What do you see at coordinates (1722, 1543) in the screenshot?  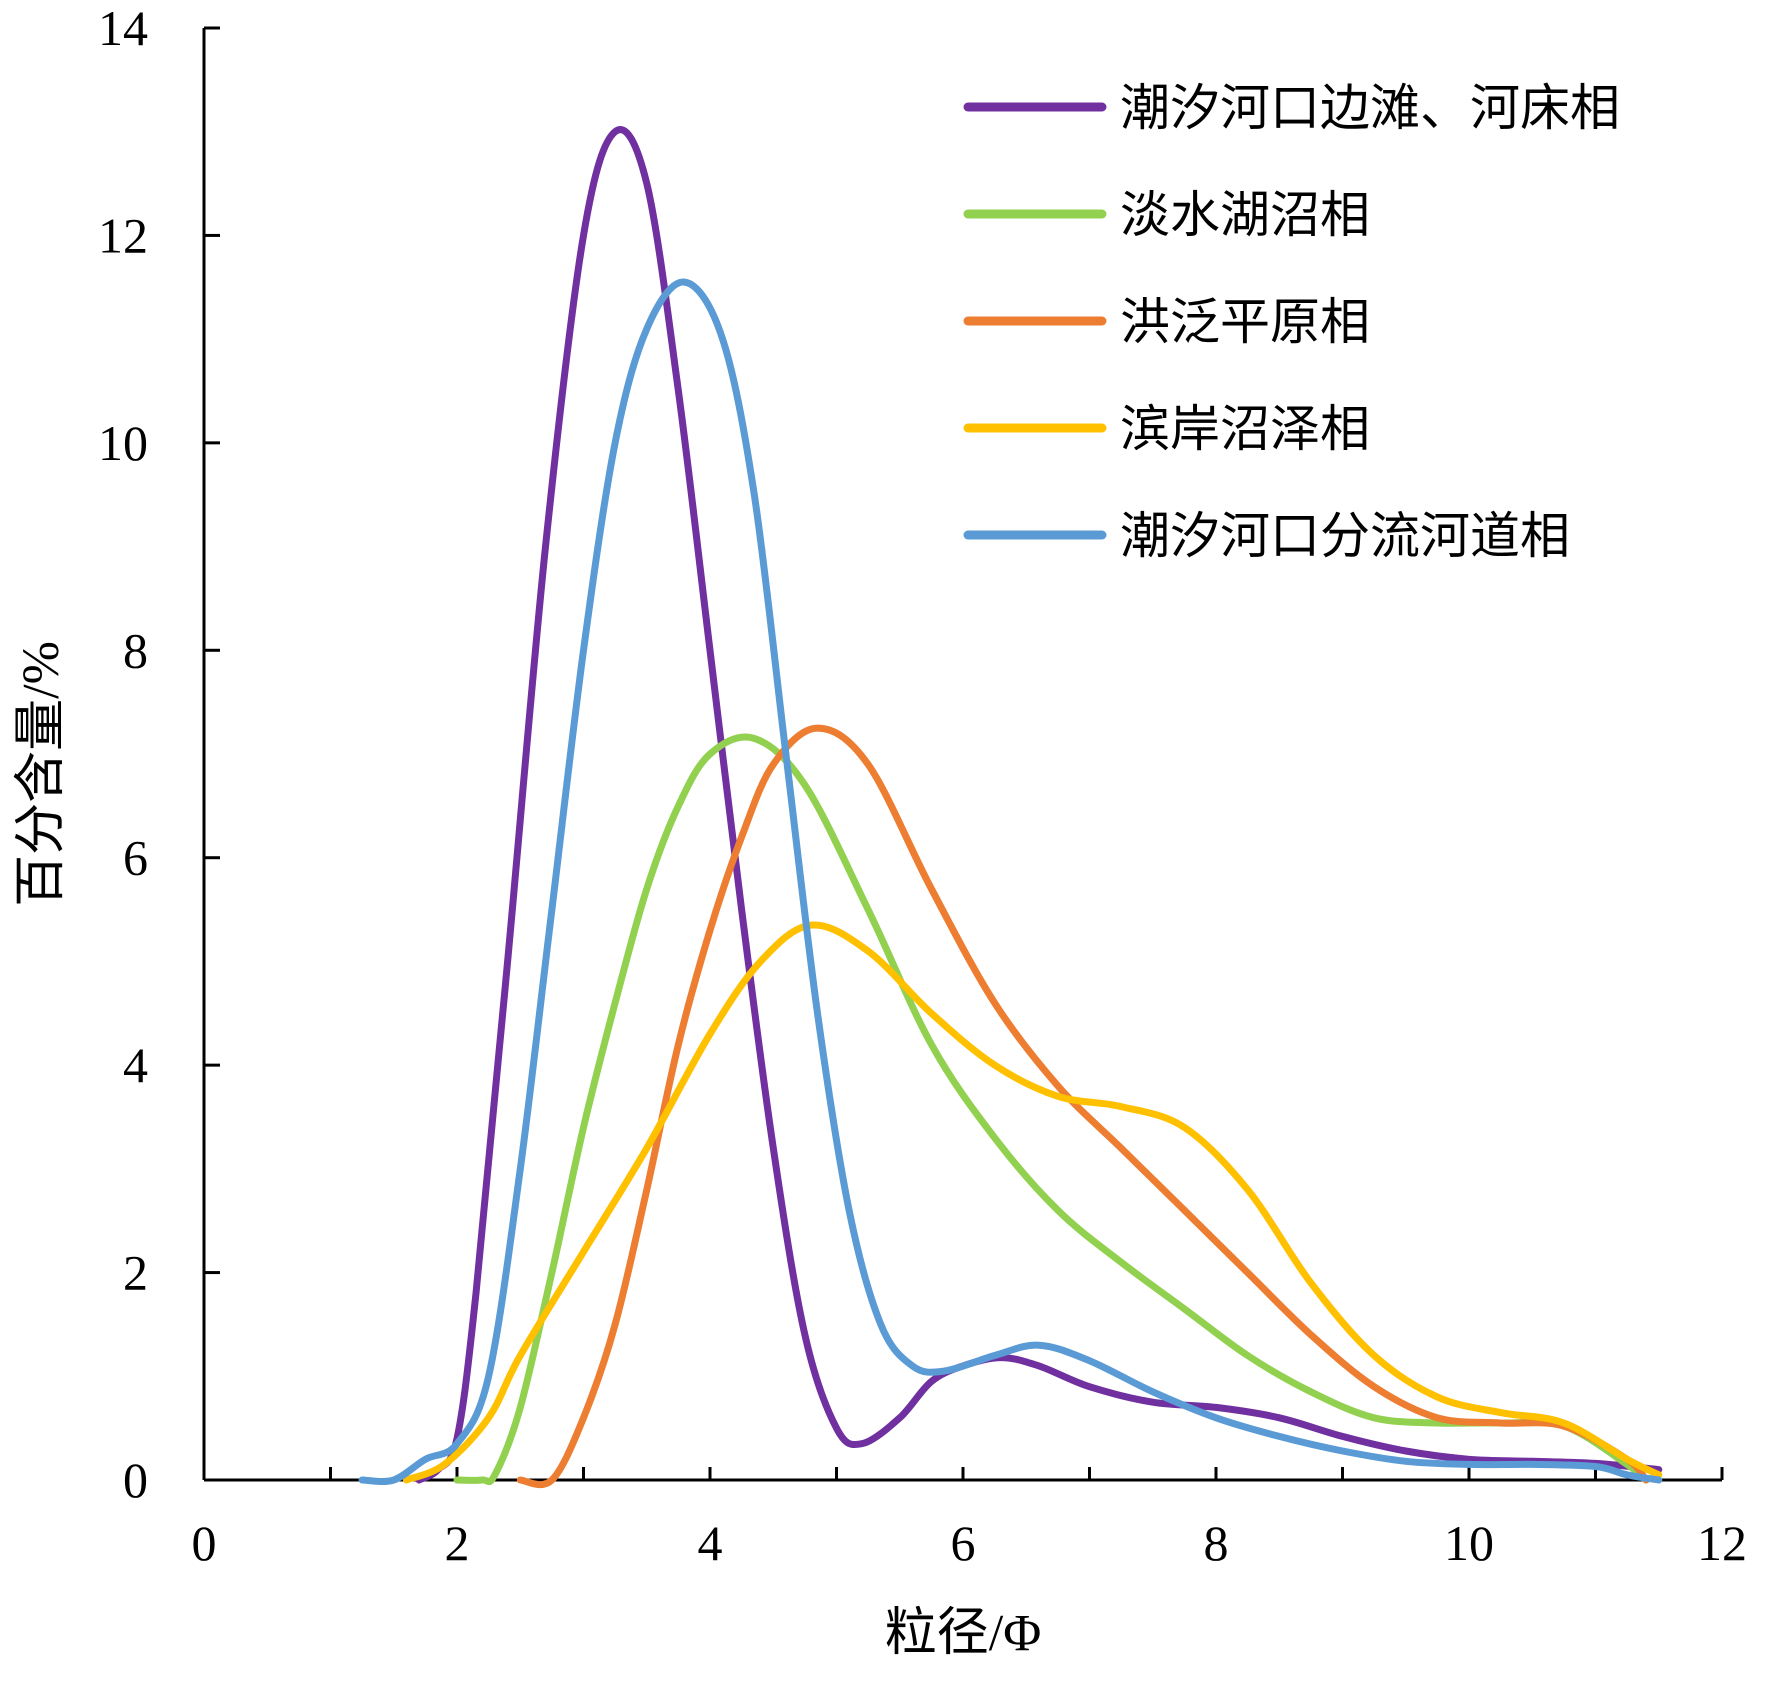 I see `x-tick-label: 12` at bounding box center [1722, 1543].